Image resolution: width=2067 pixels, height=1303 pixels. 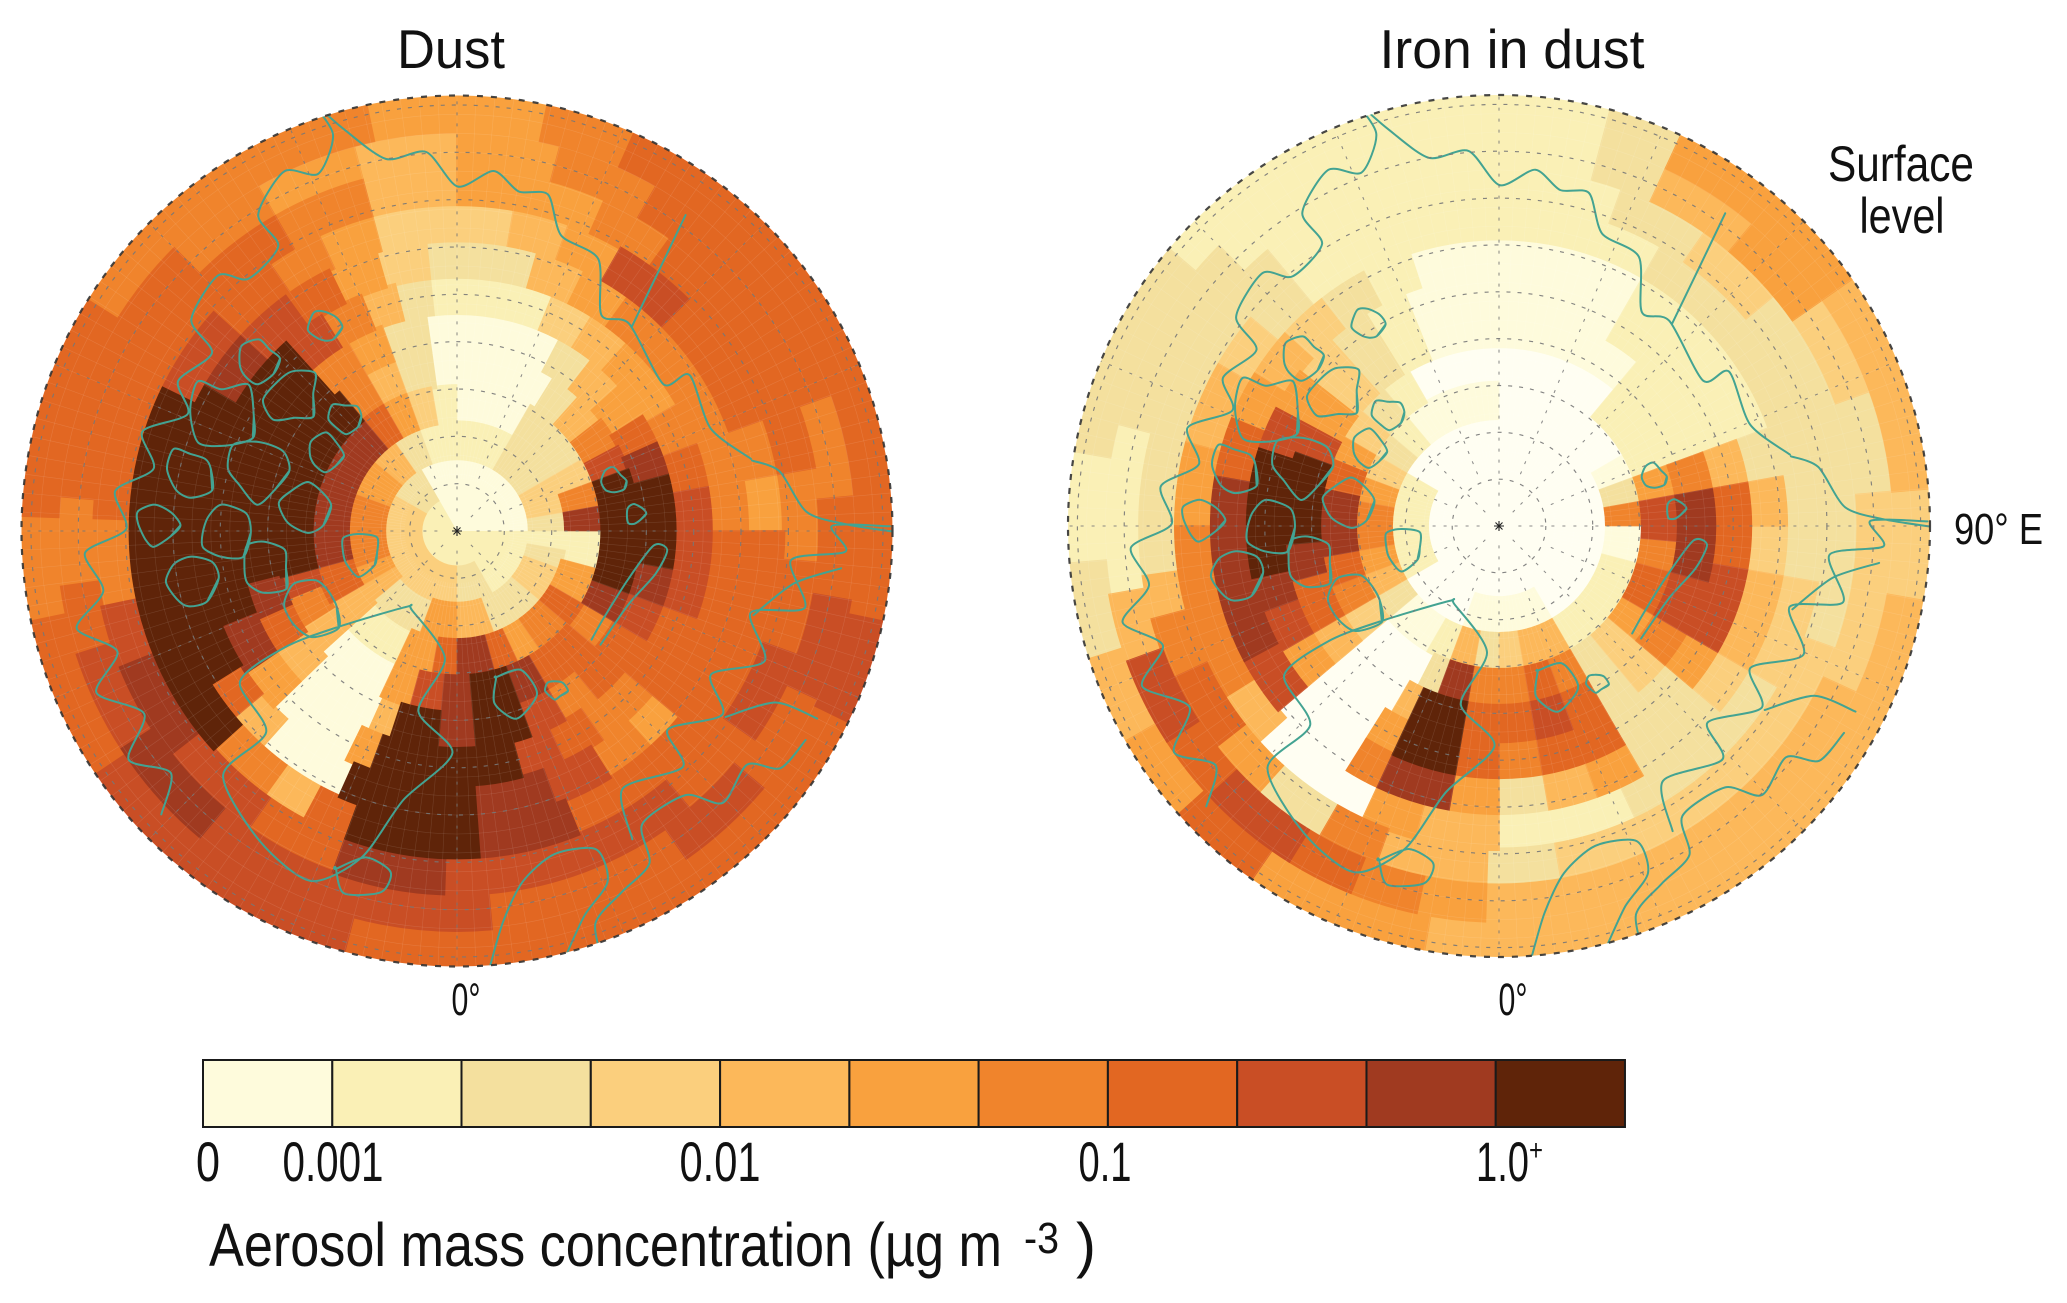 What do you see at coordinates (1902, 216) in the screenshot?
I see `svg-text: level` at bounding box center [1902, 216].